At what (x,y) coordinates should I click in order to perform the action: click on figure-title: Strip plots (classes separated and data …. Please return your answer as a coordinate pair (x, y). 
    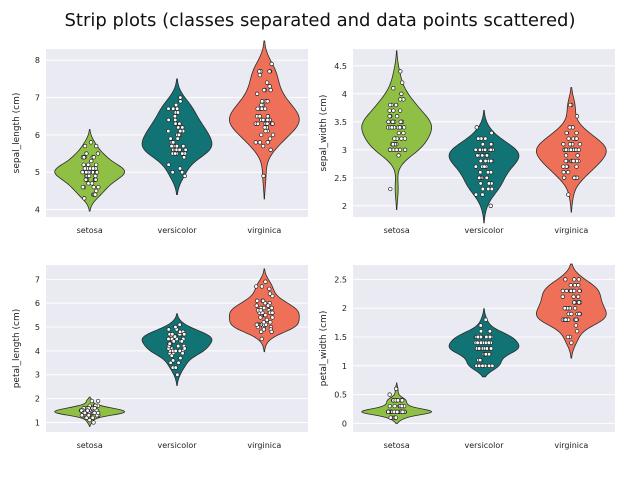
    Looking at the image, I should click on (319, 20).